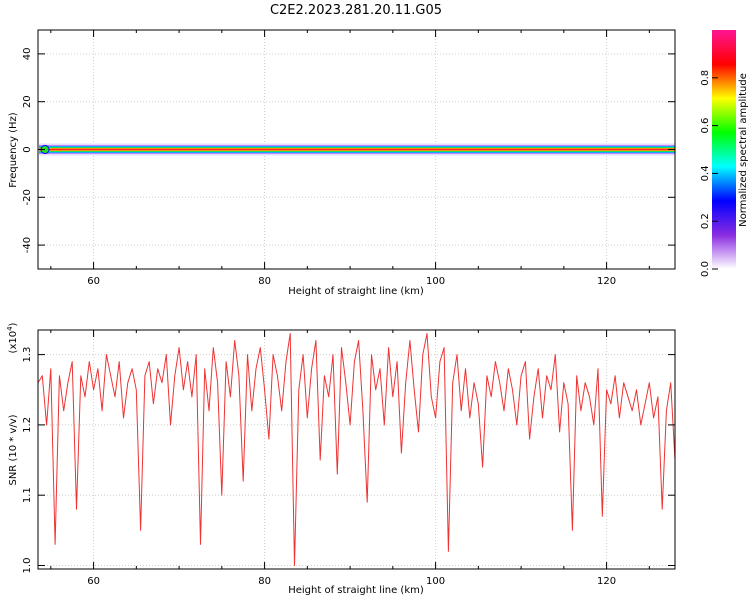 Image resolution: width=750 pixels, height=604 pixels. Describe the element at coordinates (27, 101) in the screenshot. I see `spectrogram-y-tick-label: 20` at that location.